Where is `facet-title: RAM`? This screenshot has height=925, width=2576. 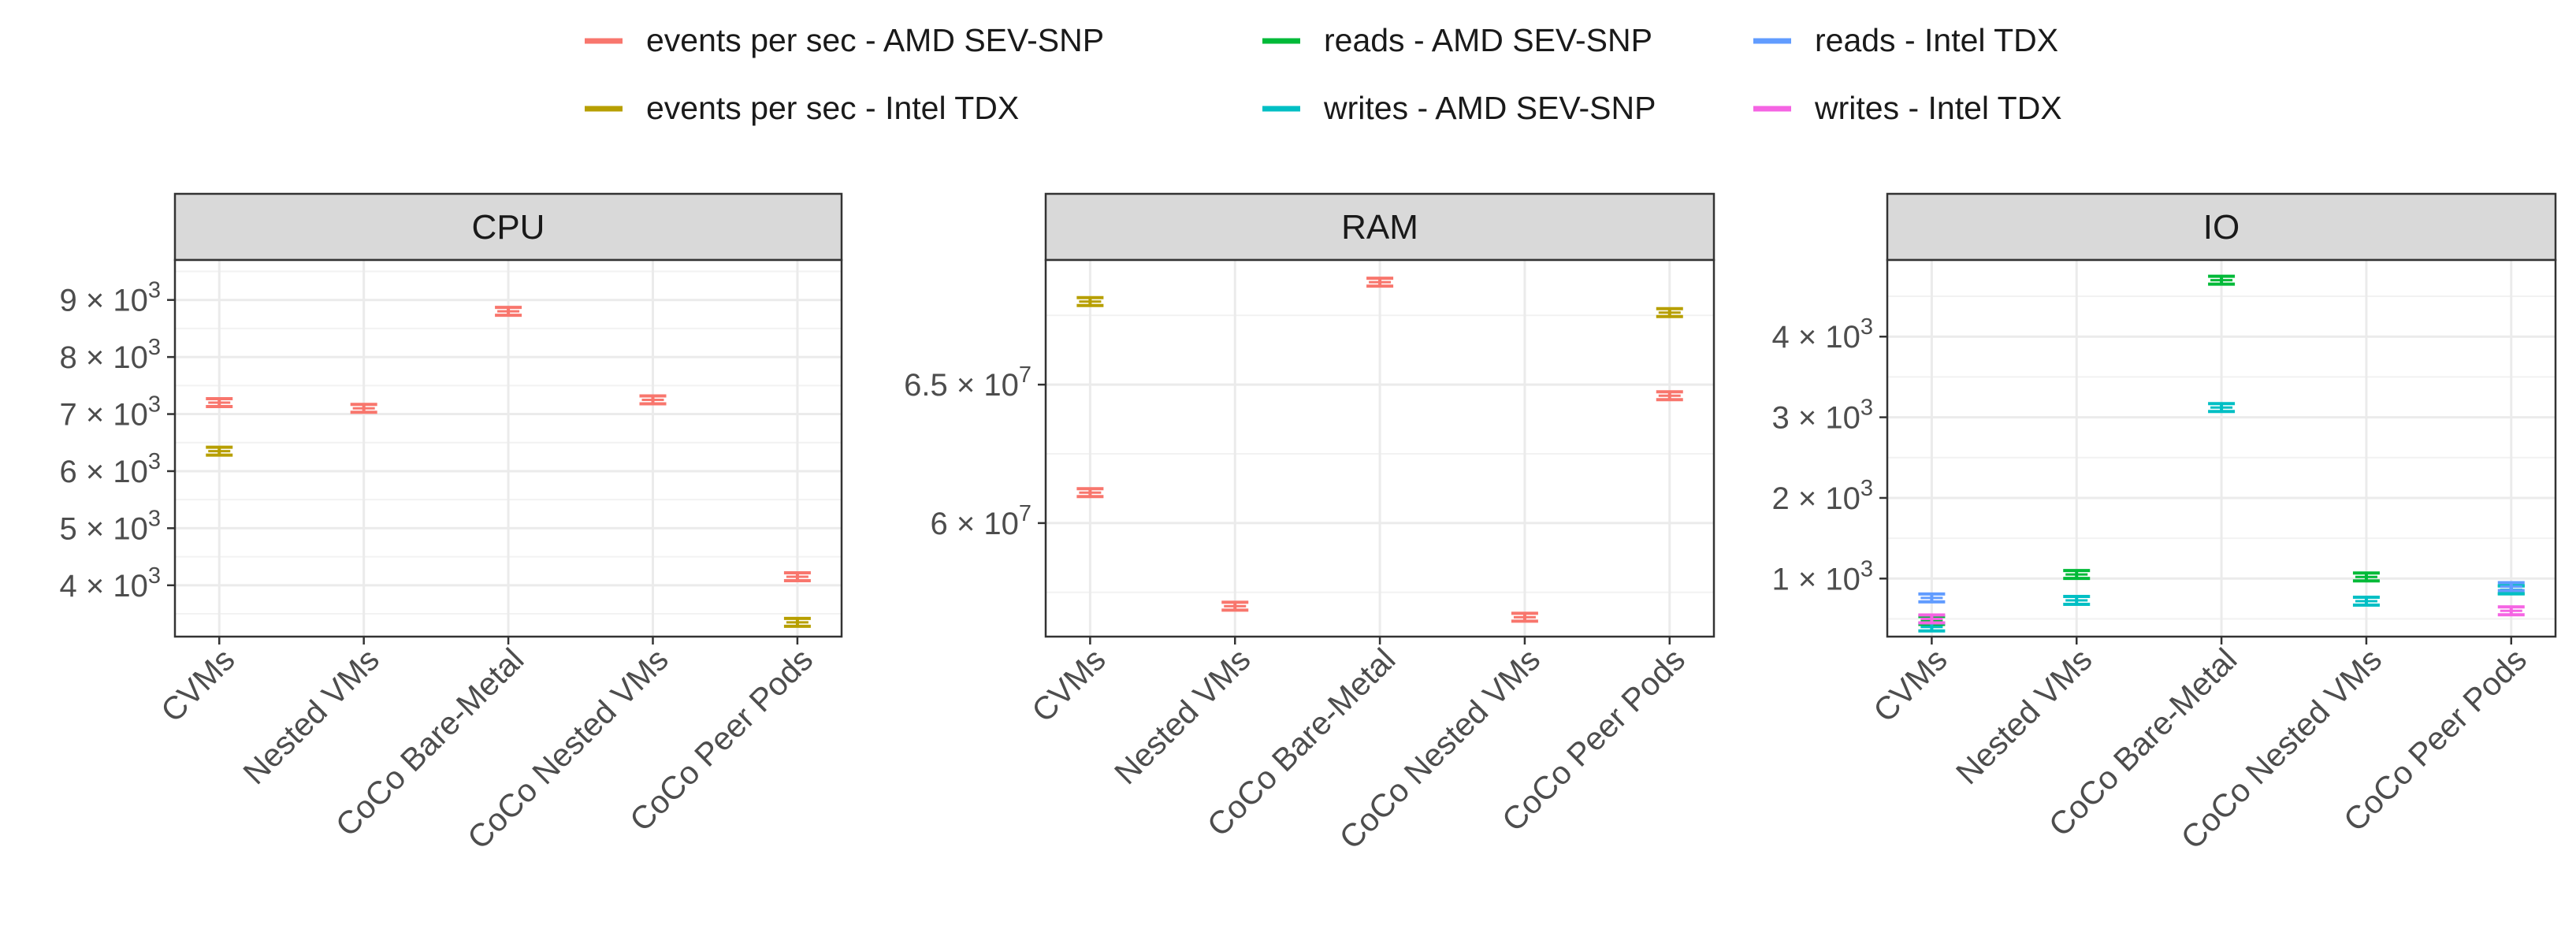 facet-title: RAM is located at coordinates (1379, 227).